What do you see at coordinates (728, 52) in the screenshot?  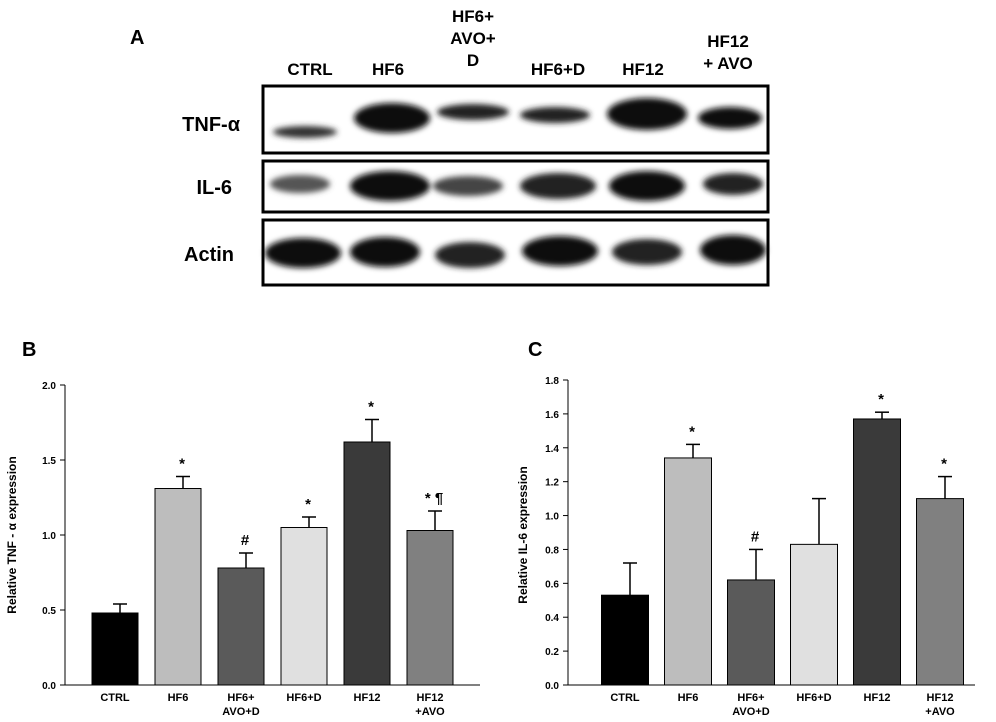 I see `lane-label: HF12 + AVO` at bounding box center [728, 52].